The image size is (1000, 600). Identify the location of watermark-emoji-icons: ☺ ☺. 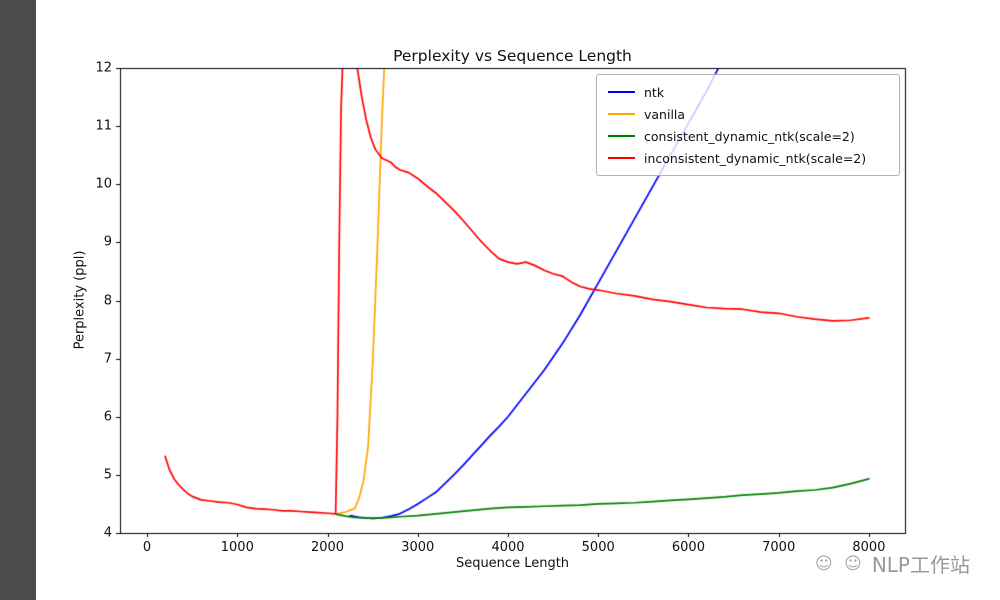
(839, 563).